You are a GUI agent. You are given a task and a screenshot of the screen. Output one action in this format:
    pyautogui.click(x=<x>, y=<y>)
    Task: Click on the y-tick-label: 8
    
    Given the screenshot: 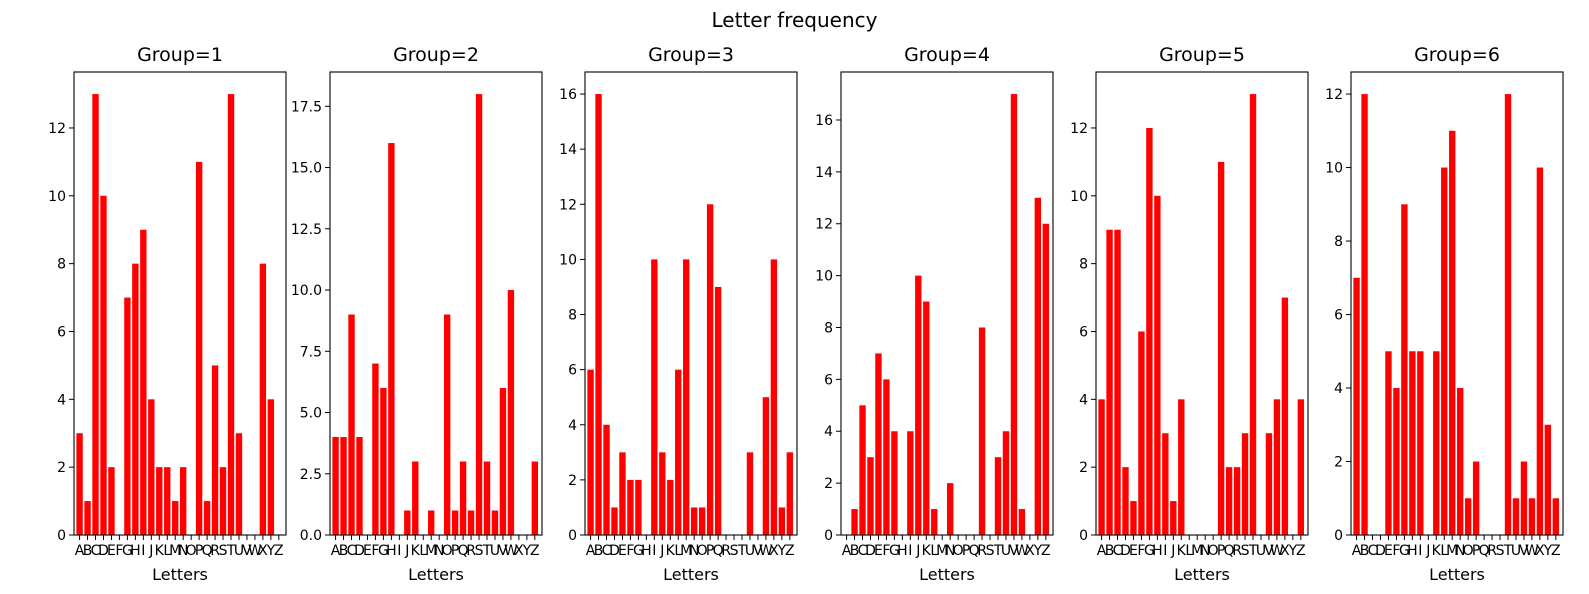 What is the action you would take?
    pyautogui.click(x=1083, y=265)
    